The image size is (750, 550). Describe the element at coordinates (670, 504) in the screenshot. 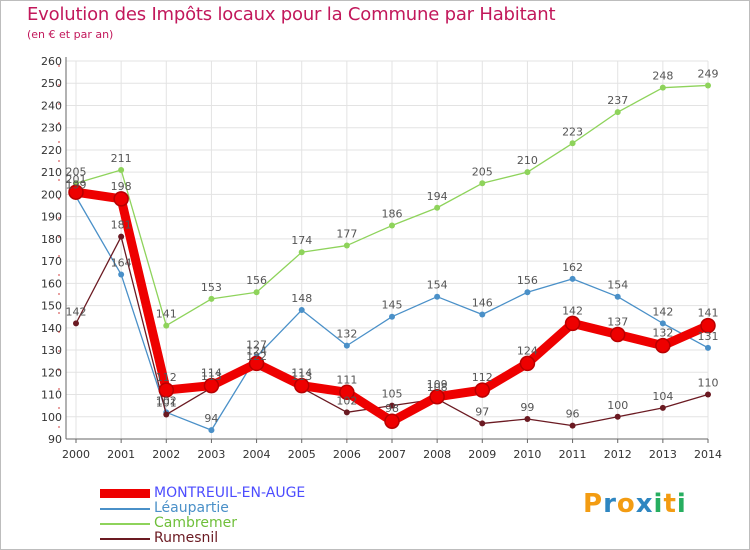

I see `logo-letter: t` at that location.